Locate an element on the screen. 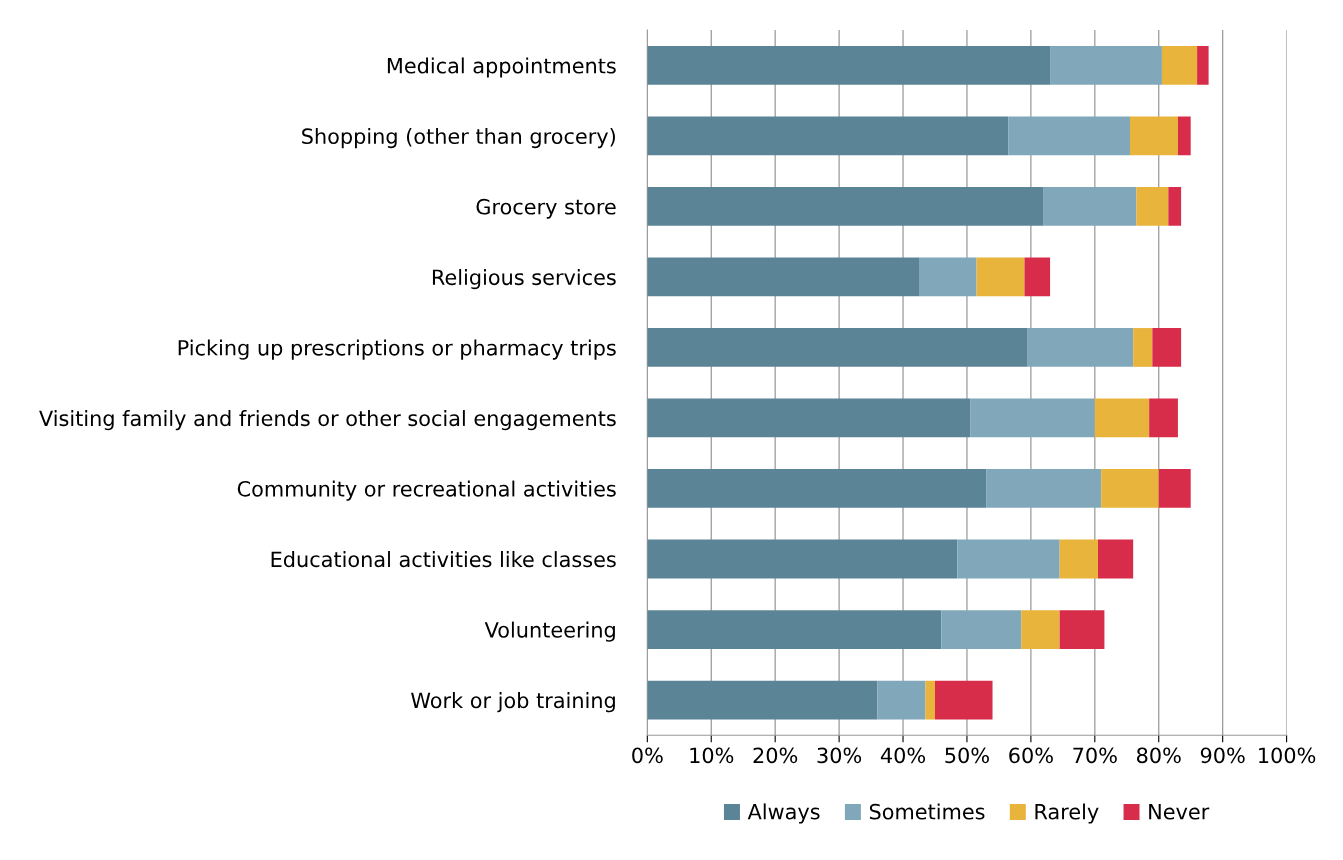 This screenshot has width=1343, height=860. y-tick-label: Picking up prescriptions or pharmacy trips is located at coordinates (397, 349).